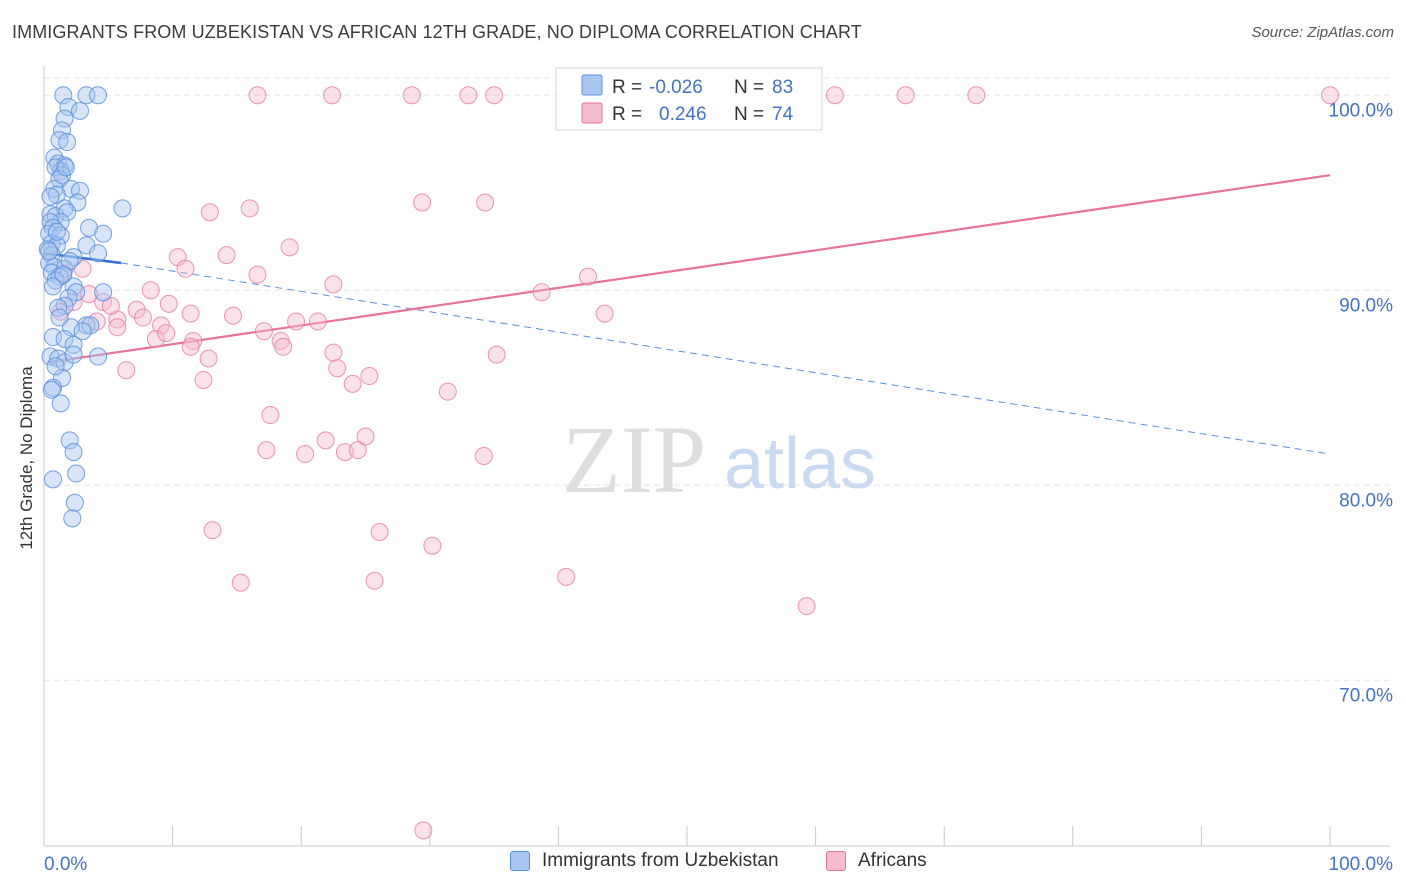 Image resolution: width=1406 pixels, height=892 pixels. Describe the element at coordinates (683, 114) in the screenshot. I see `legend-r-value-2: 0.246` at that location.